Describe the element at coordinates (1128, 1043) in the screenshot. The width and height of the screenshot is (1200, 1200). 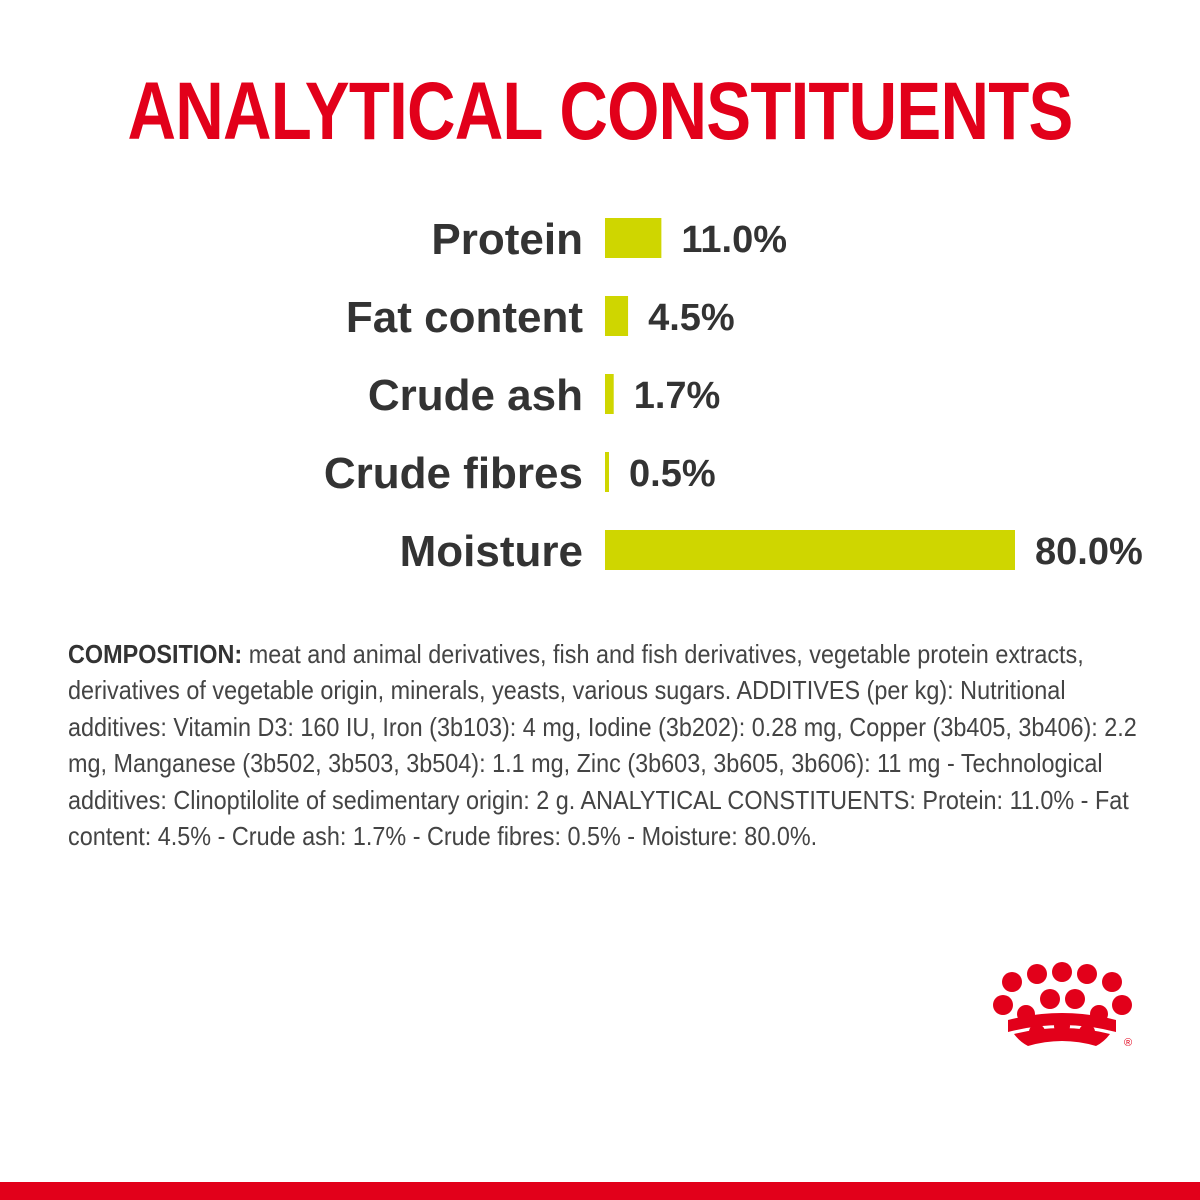
I see `registered-mark: ®` at that location.